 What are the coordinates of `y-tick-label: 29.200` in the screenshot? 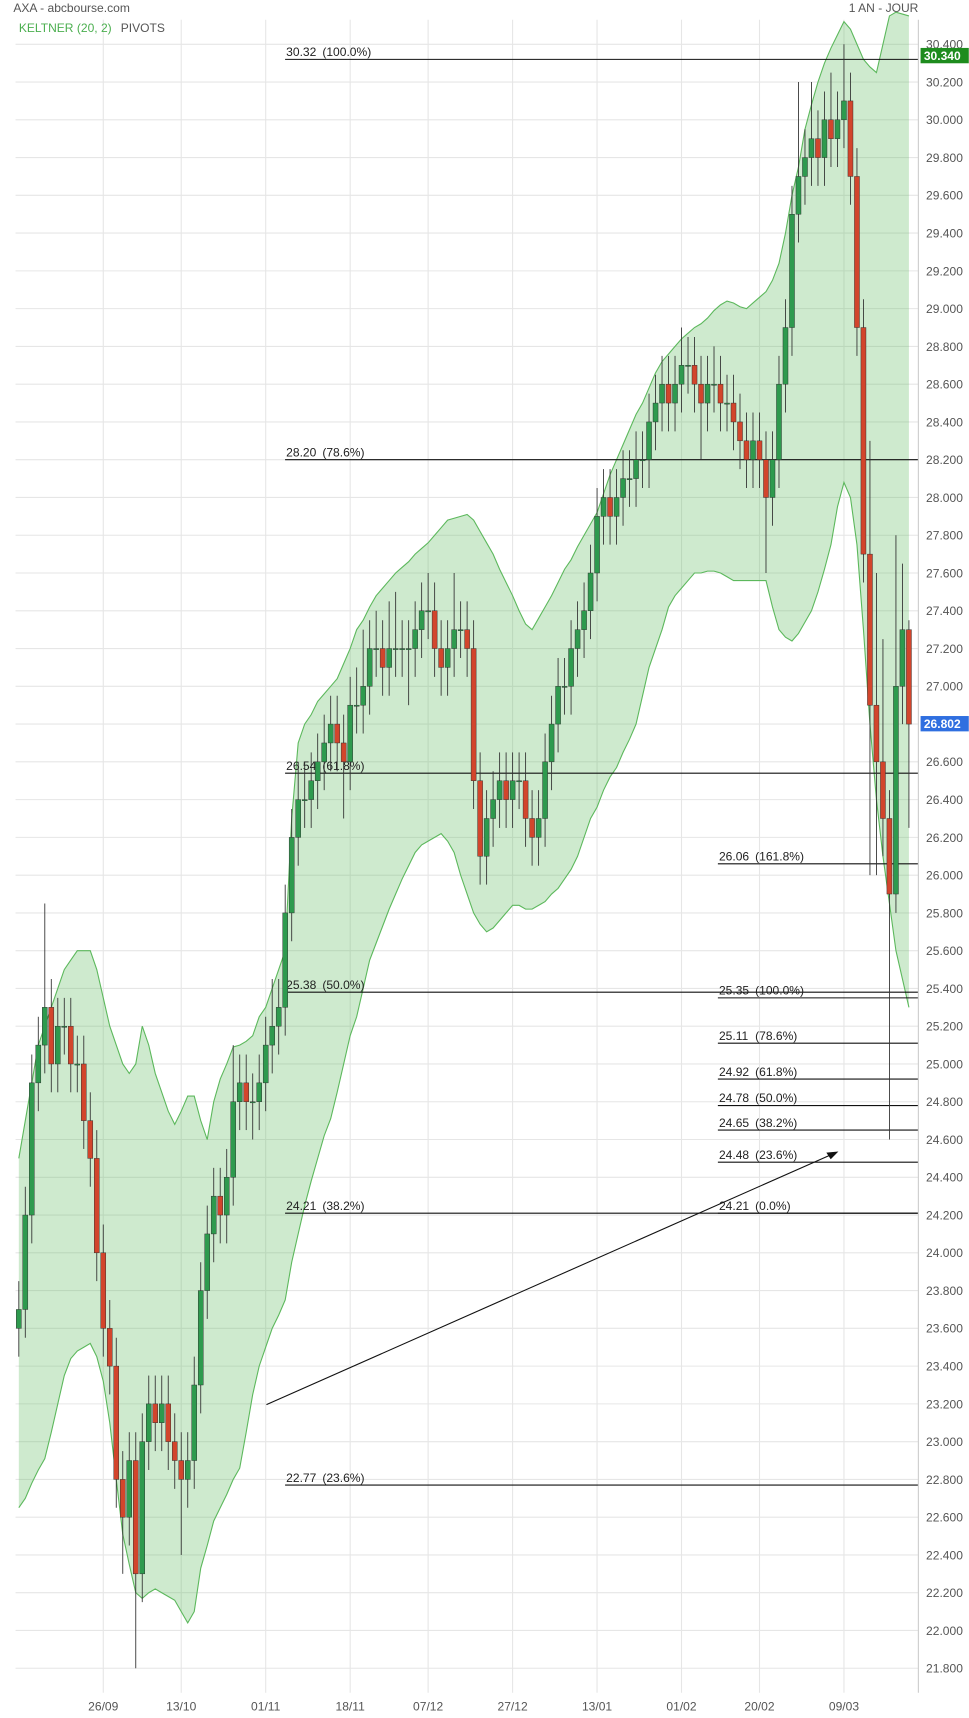 It's located at (944, 271).